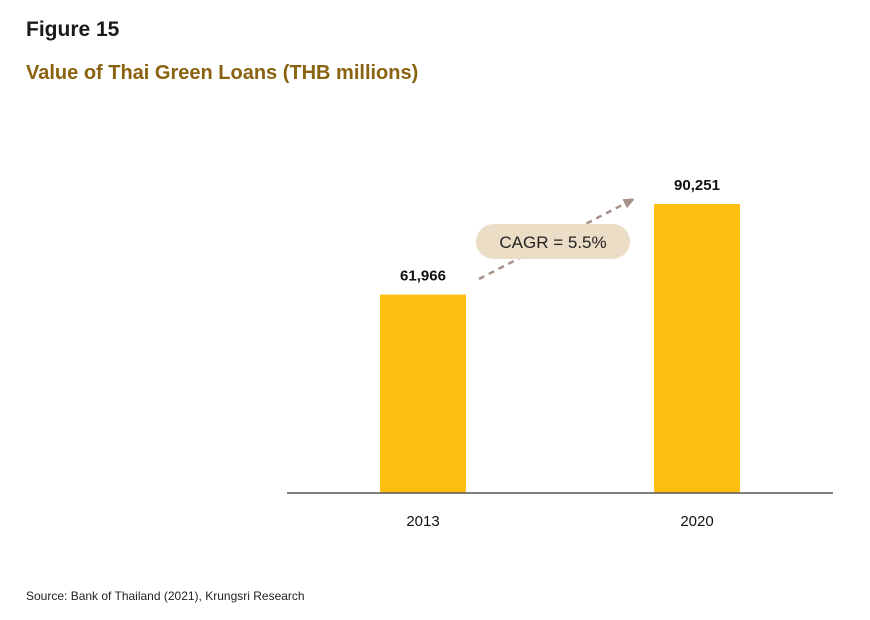 The image size is (870, 620). I want to click on bar-2013, so click(423, 393).